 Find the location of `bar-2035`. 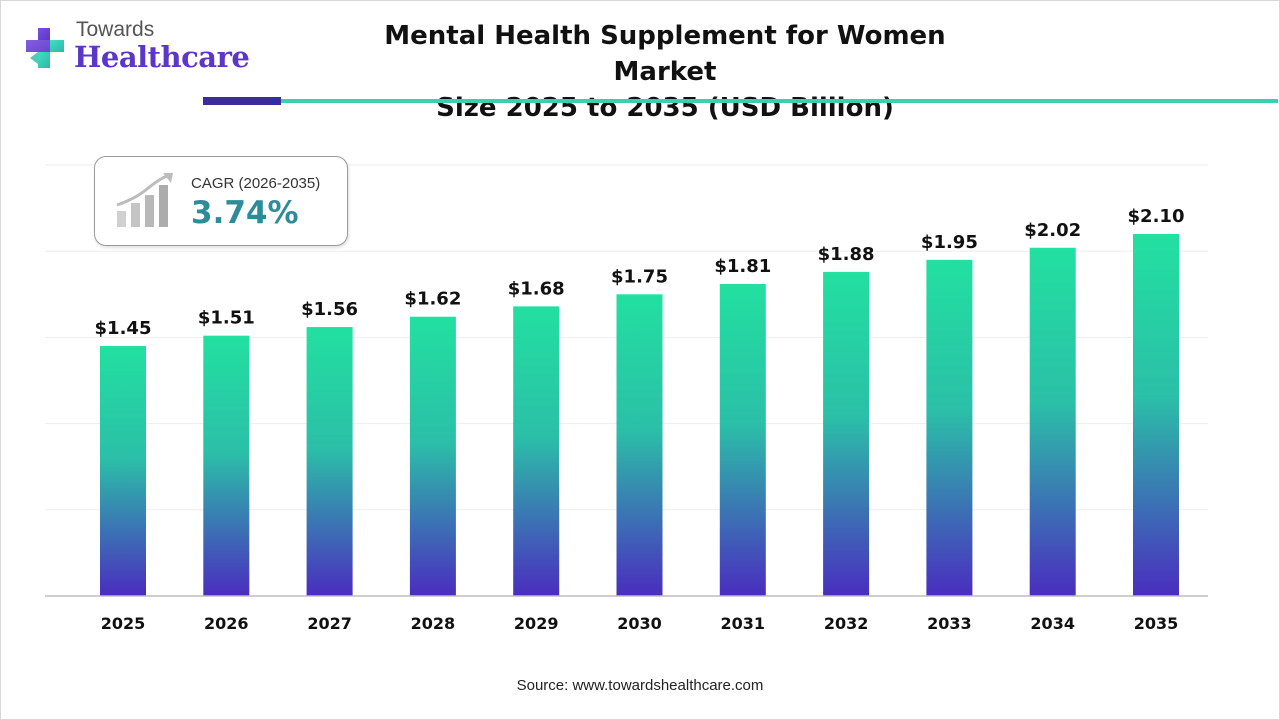

bar-2035 is located at coordinates (1156, 414).